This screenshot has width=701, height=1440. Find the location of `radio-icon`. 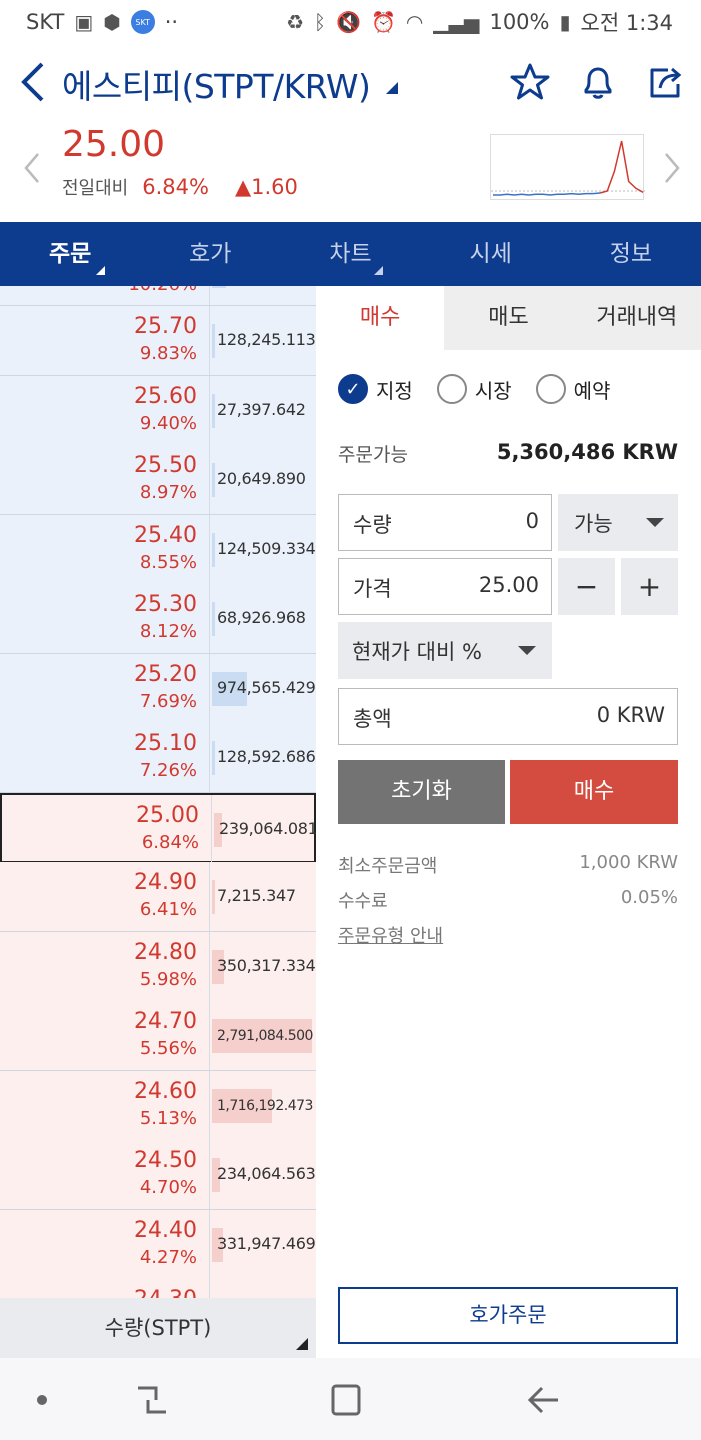

radio-icon is located at coordinates (451, 389).